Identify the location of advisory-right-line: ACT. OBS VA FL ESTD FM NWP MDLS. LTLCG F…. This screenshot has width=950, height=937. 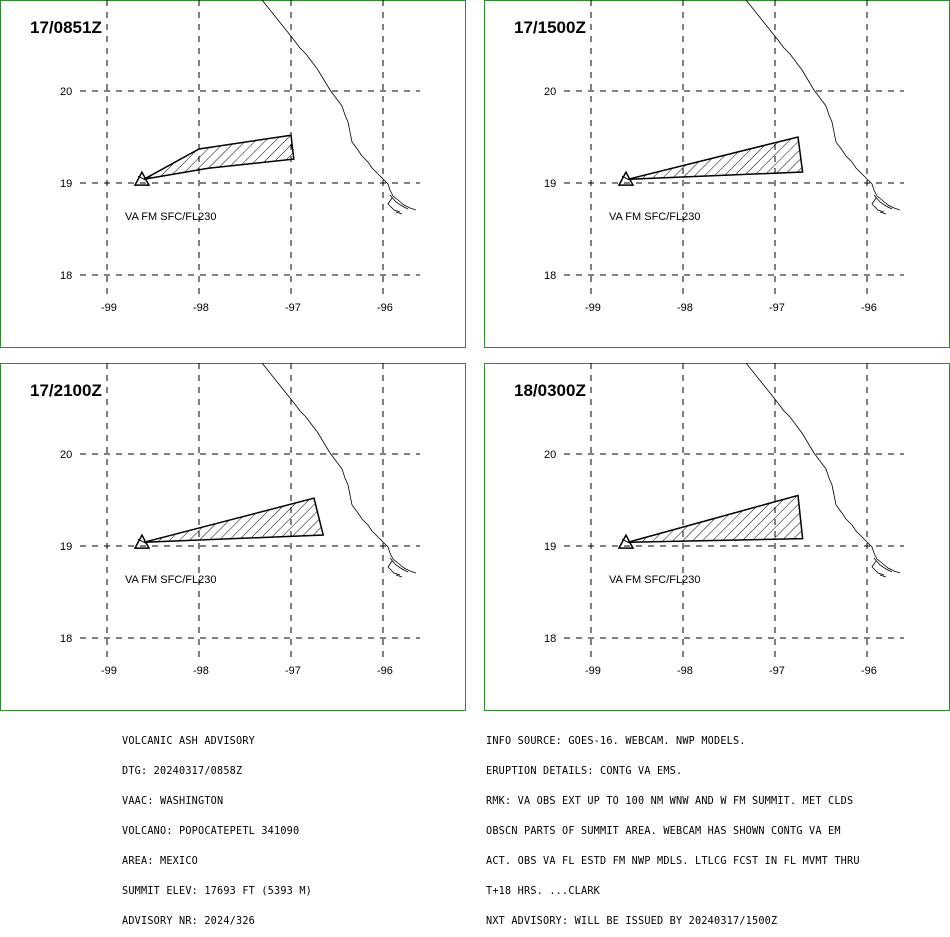
(673, 861).